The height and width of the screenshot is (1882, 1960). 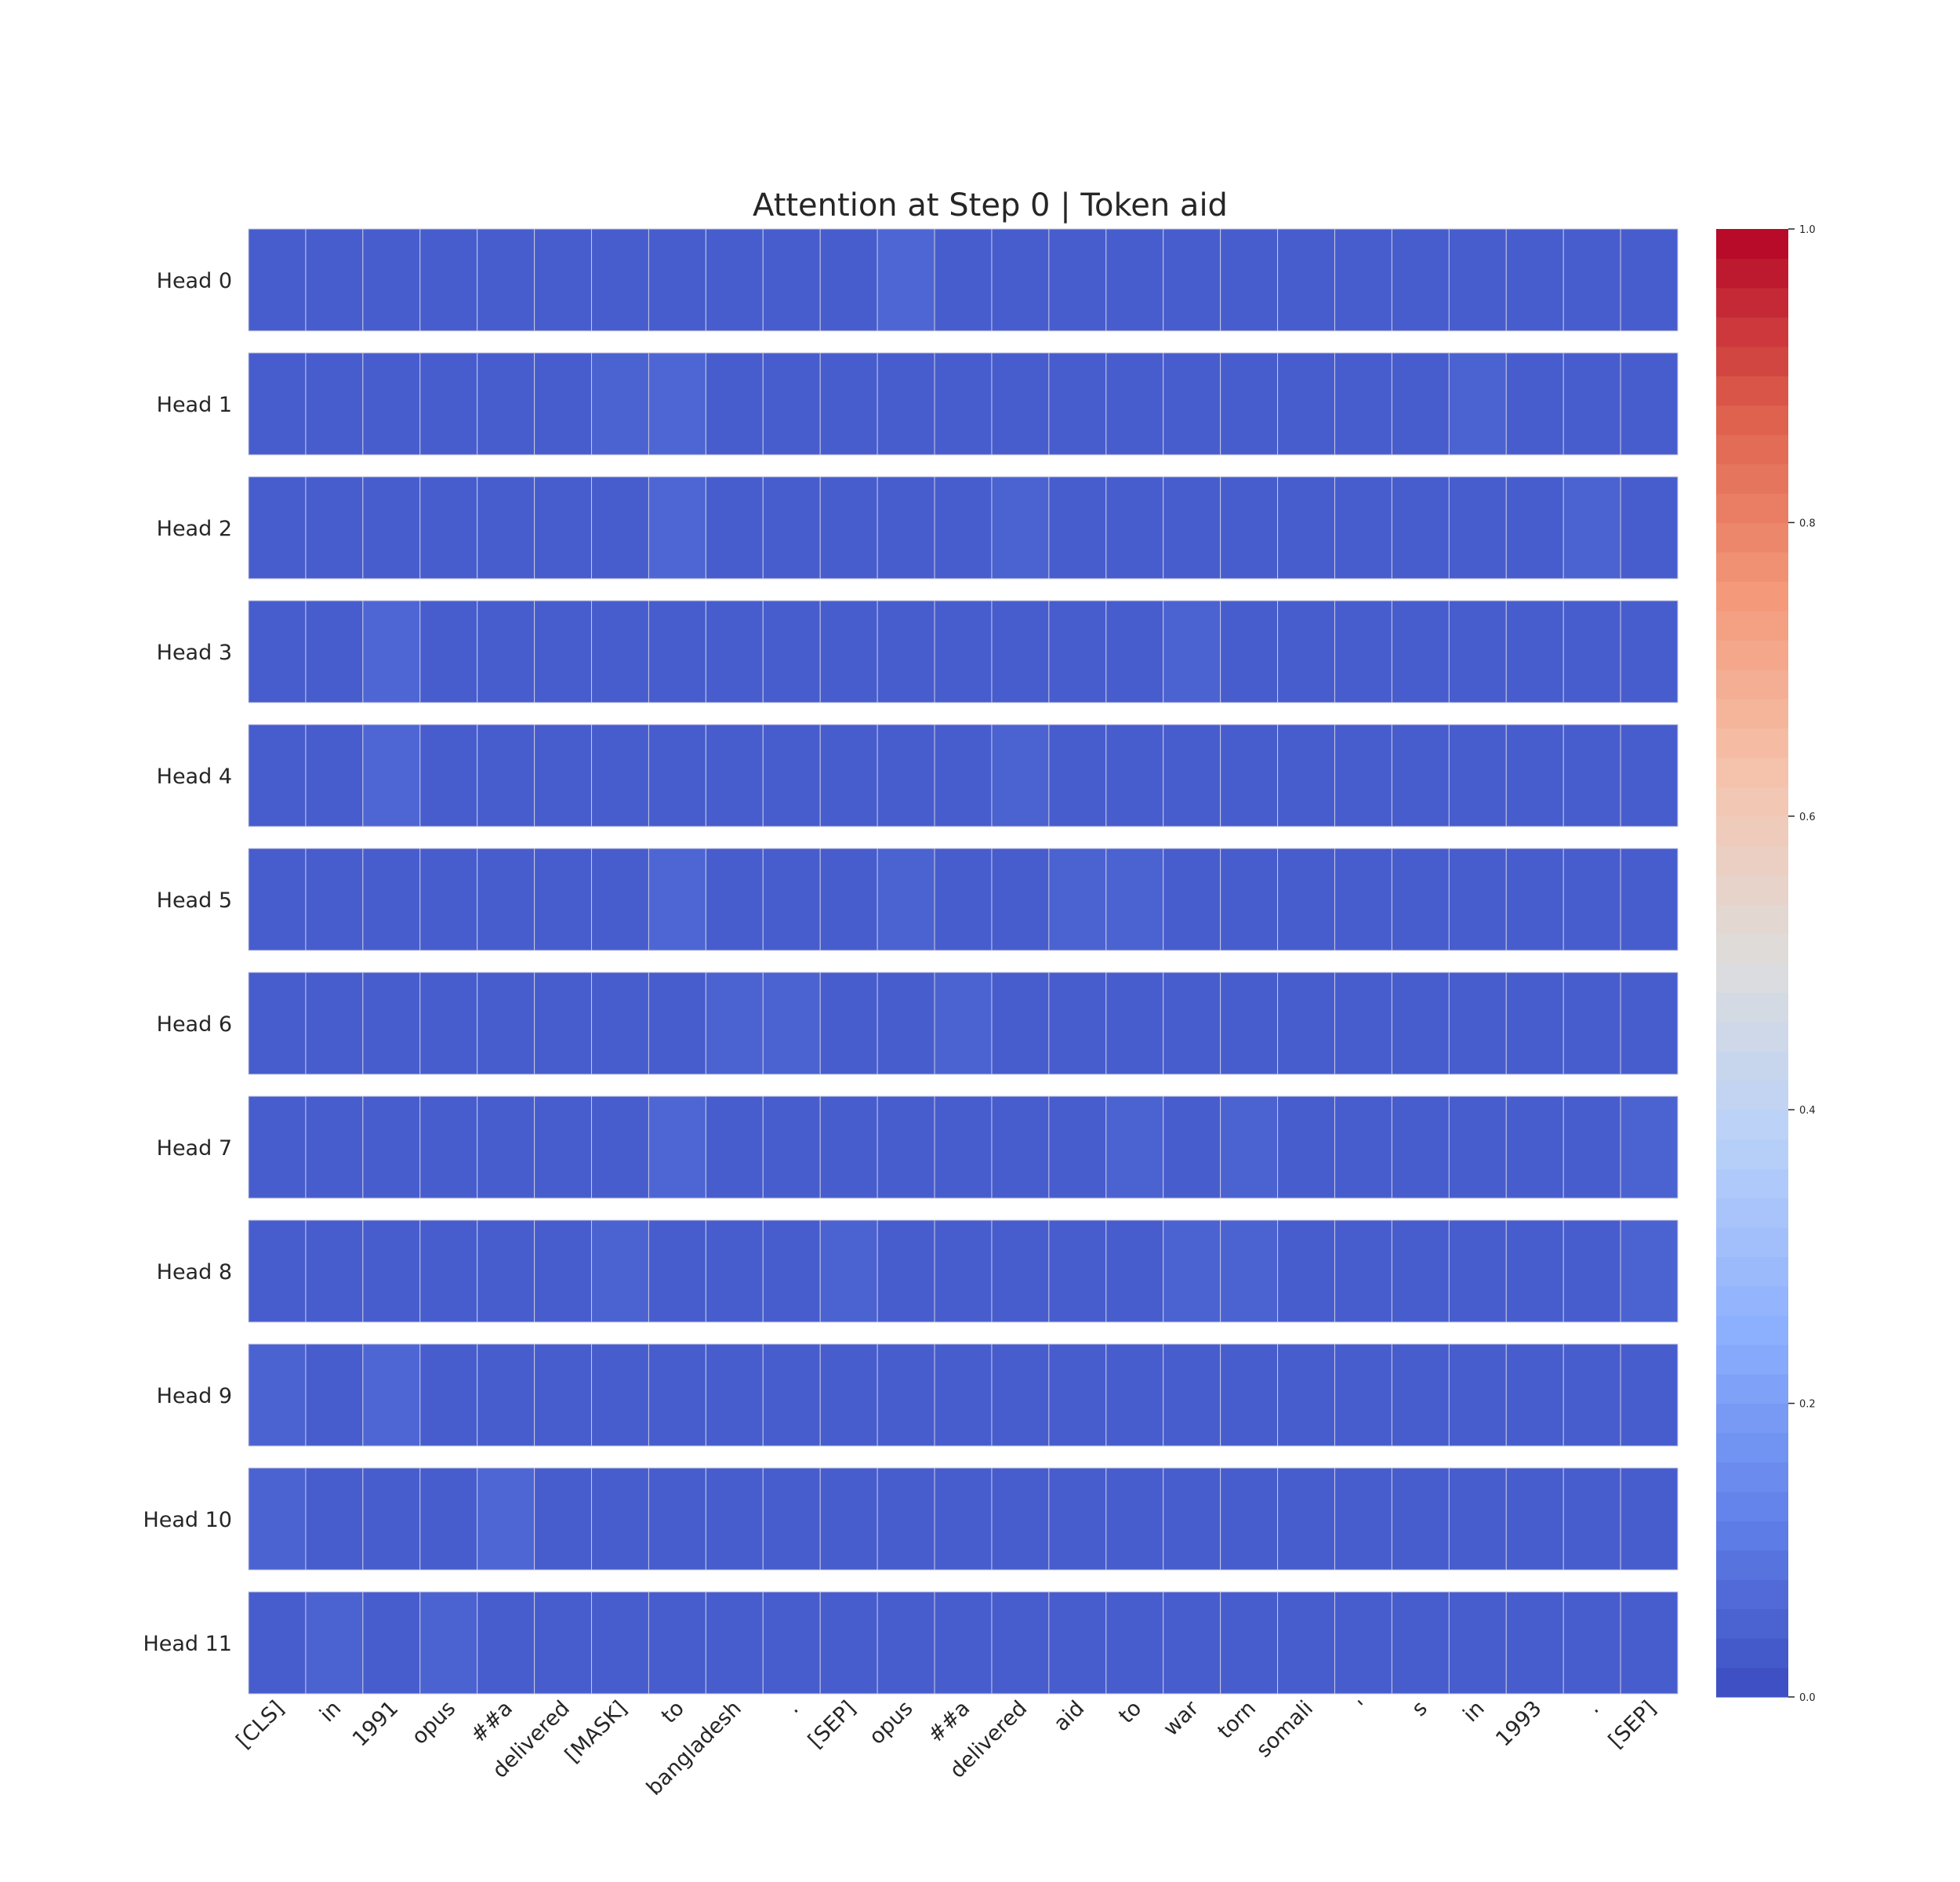 I want to click on column-label: ##a, so click(x=949, y=1722).